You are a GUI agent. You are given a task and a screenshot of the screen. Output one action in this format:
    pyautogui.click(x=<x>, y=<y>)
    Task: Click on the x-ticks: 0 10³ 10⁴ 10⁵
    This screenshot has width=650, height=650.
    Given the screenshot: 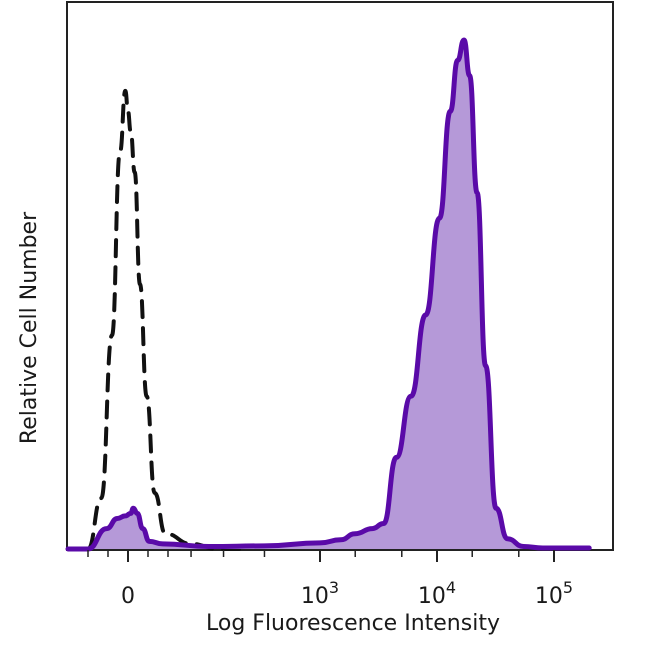 What is the action you would take?
    pyautogui.click(x=330, y=579)
    